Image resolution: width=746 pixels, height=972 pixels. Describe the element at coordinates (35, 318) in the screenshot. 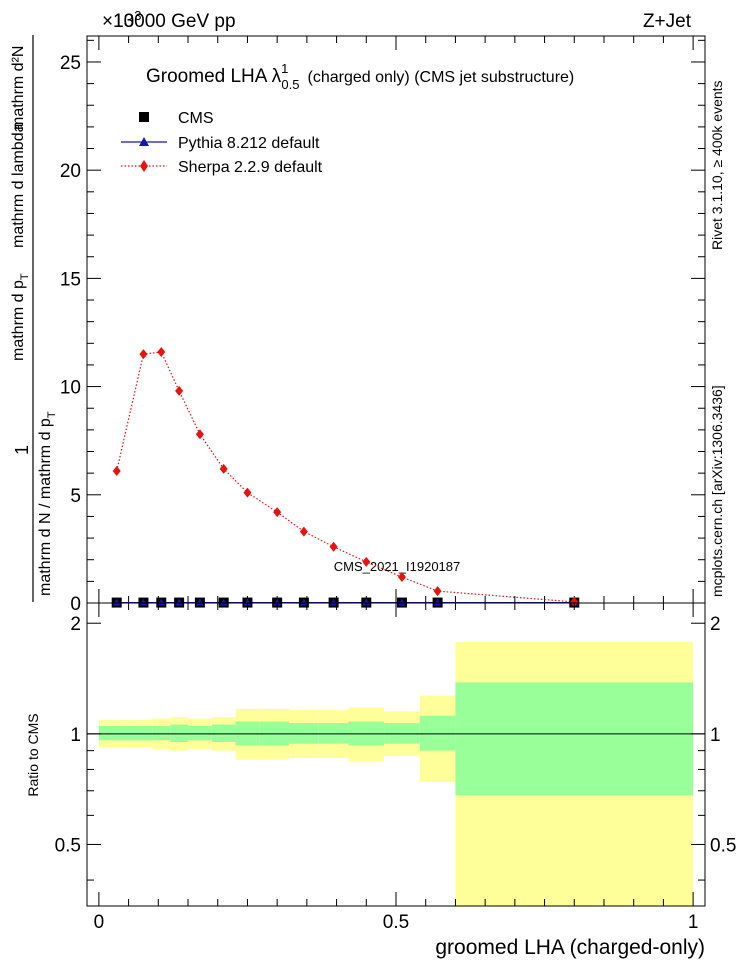

I see `main-y-label: 1 mathrm d N / mathrm d pT` at that location.